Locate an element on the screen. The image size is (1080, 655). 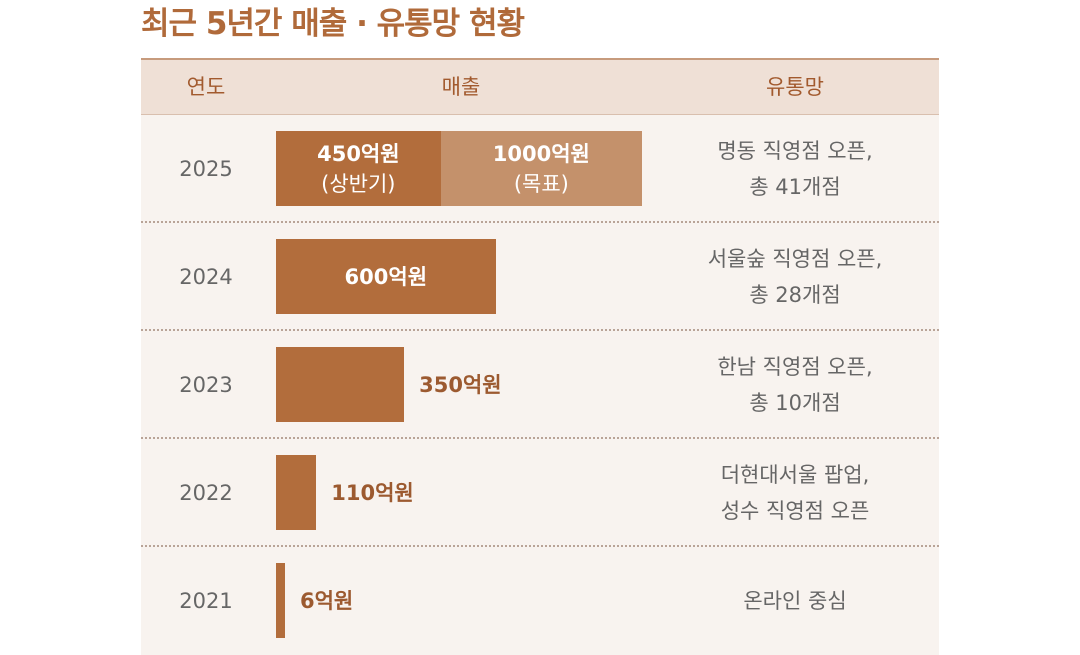
target-value-label: 1000억원 is located at coordinates (541, 153).